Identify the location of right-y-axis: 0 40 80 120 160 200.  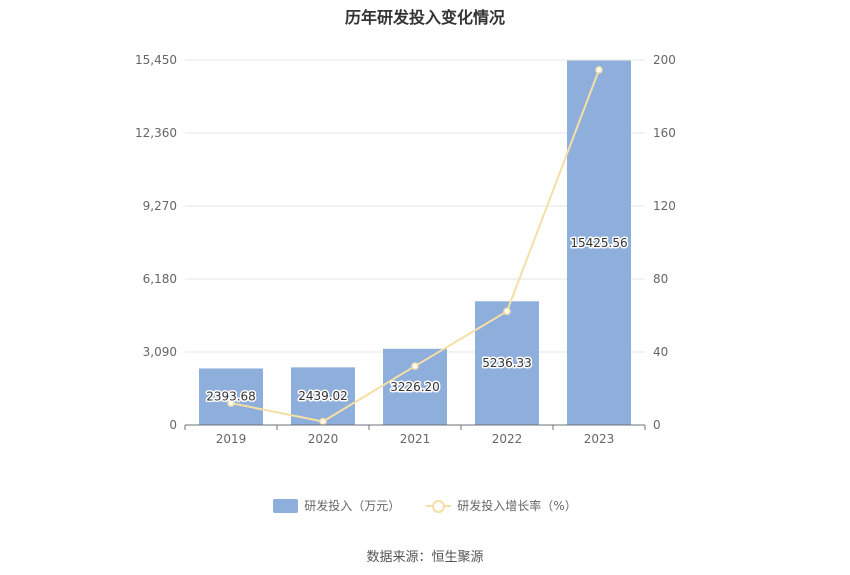
(664, 242).